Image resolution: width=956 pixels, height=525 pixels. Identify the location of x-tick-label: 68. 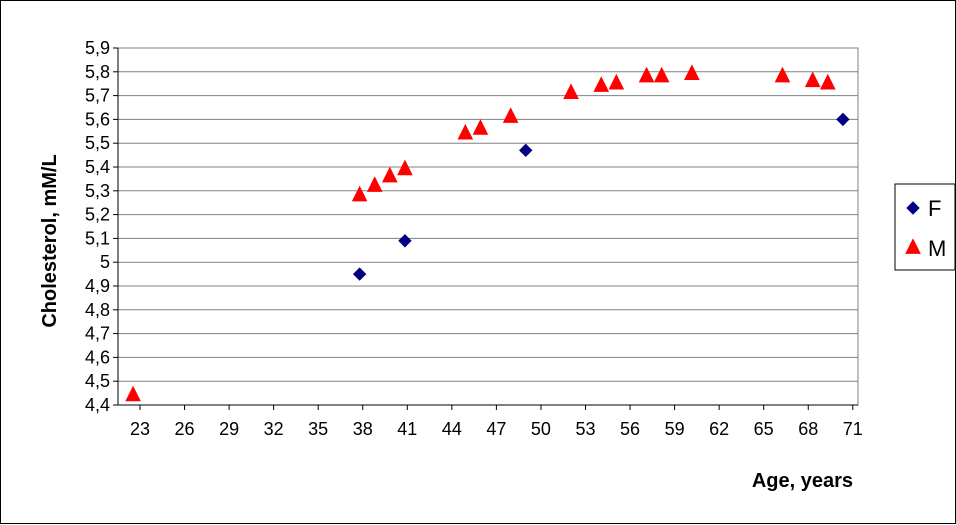
(808, 429).